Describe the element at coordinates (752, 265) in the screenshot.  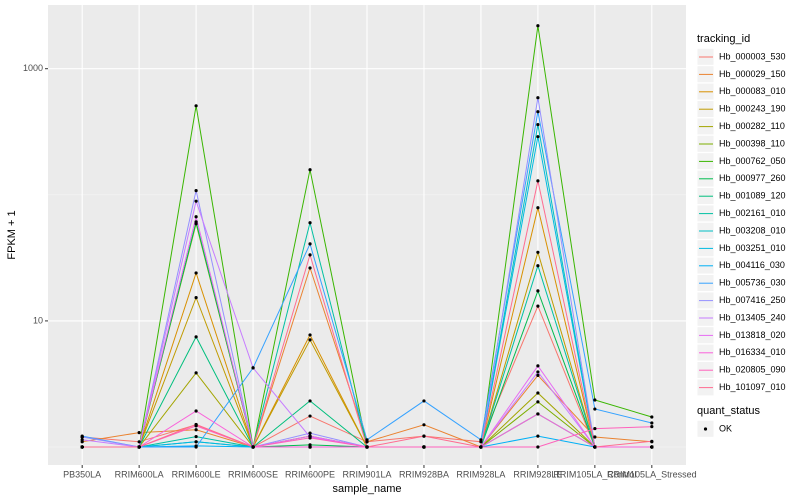
I see `legend-label: Hb_004116_030` at that location.